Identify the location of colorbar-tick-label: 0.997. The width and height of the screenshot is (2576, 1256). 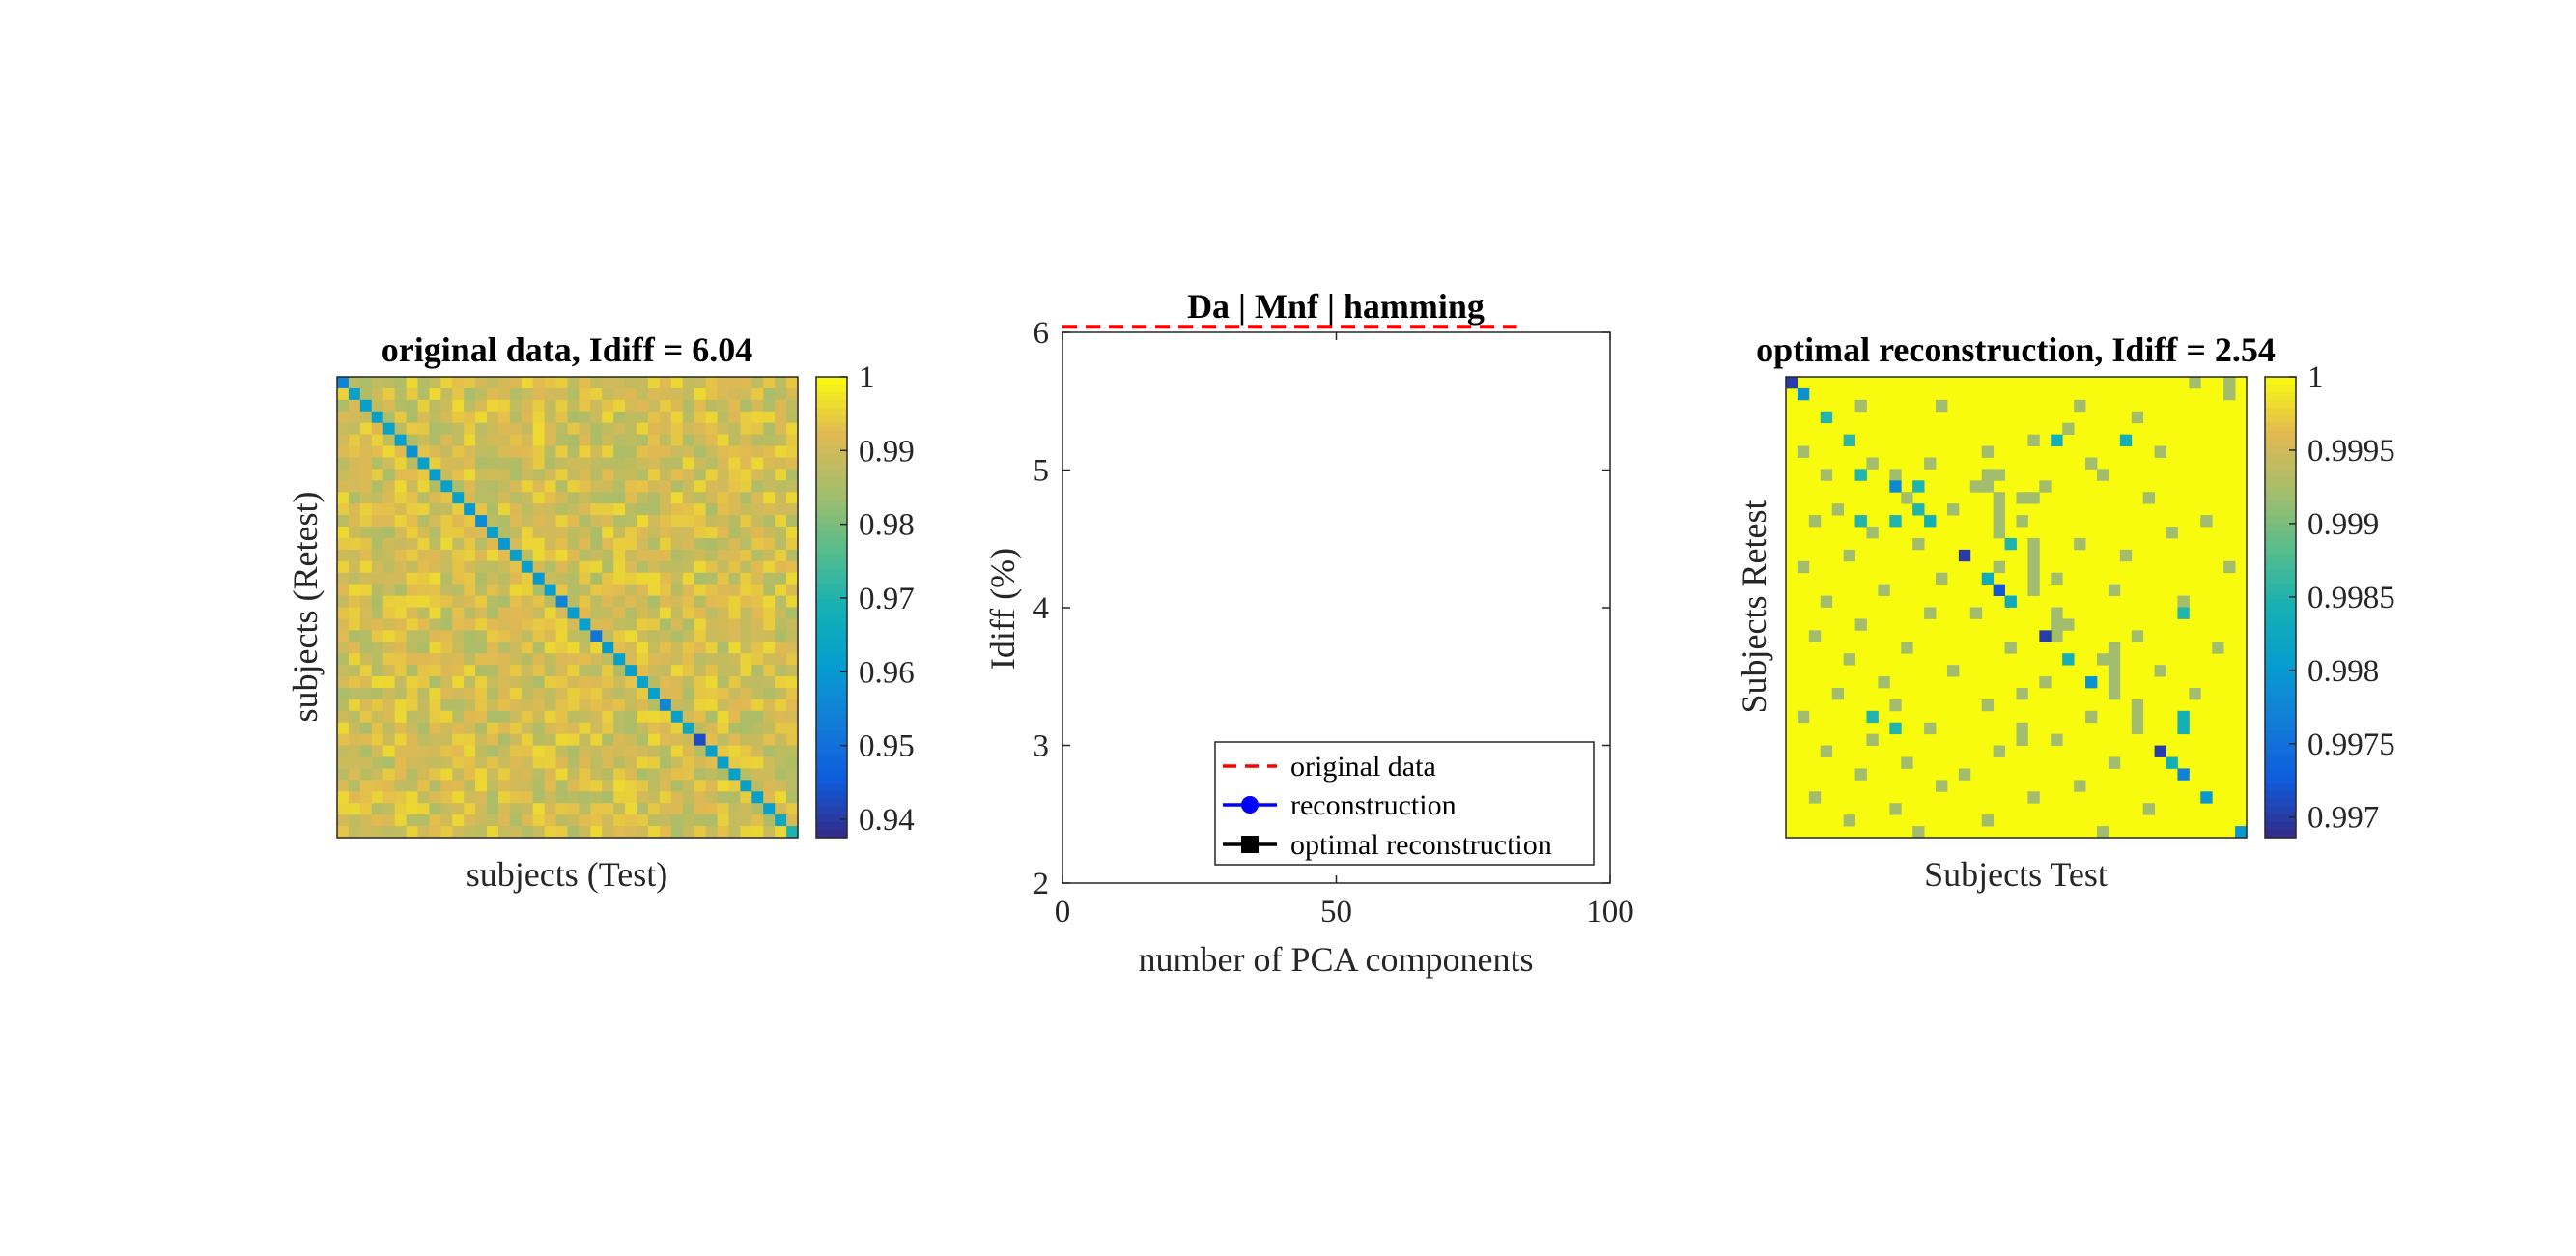
(2343, 819).